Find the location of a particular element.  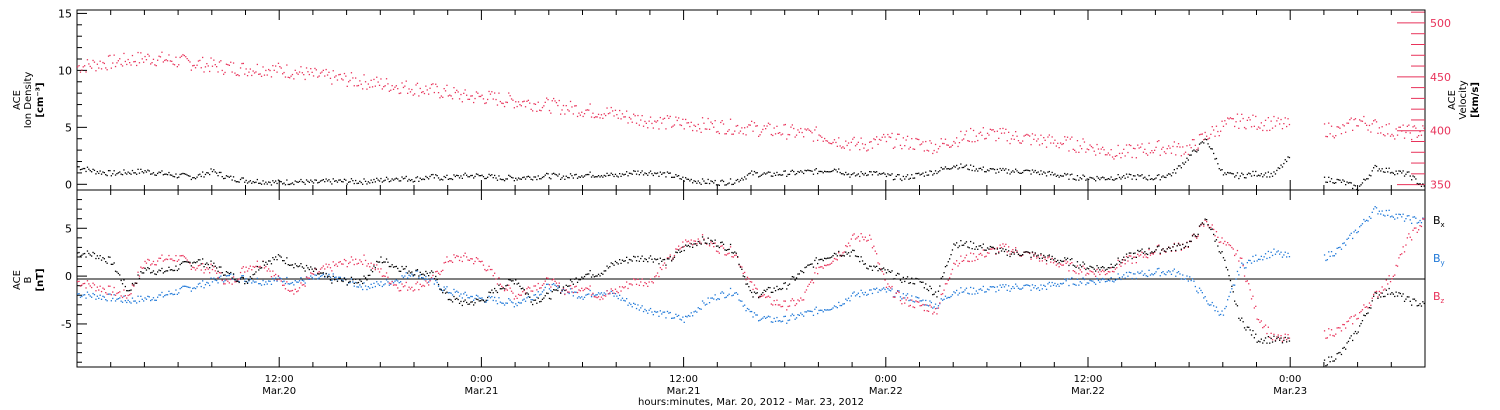

legend-bz: Bz is located at coordinates (1439, 297).